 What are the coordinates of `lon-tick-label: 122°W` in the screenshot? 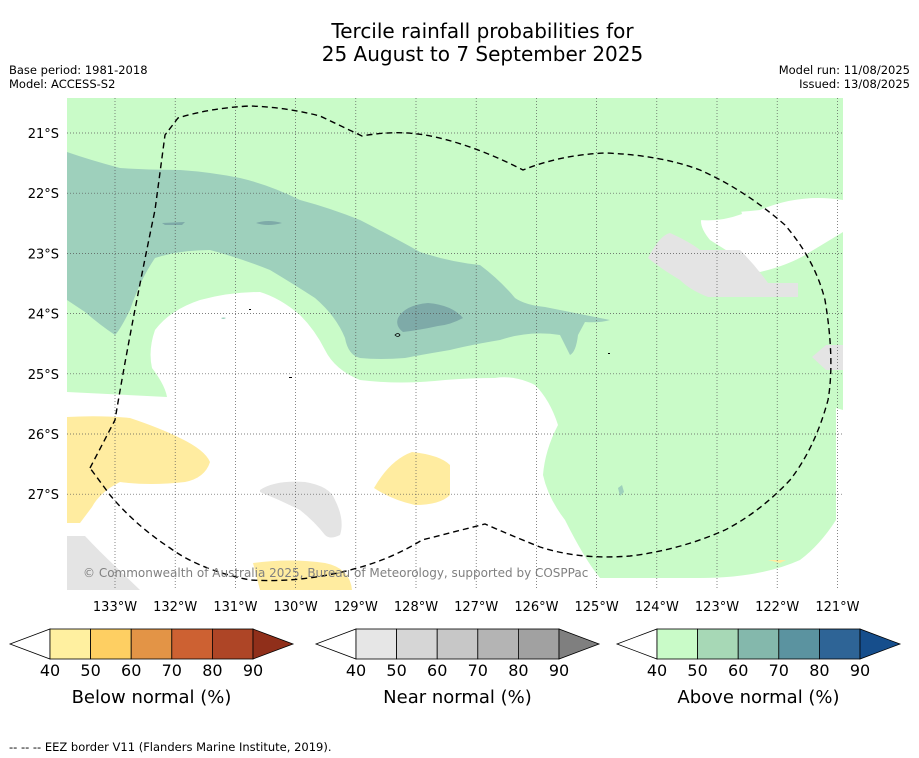 It's located at (777, 607).